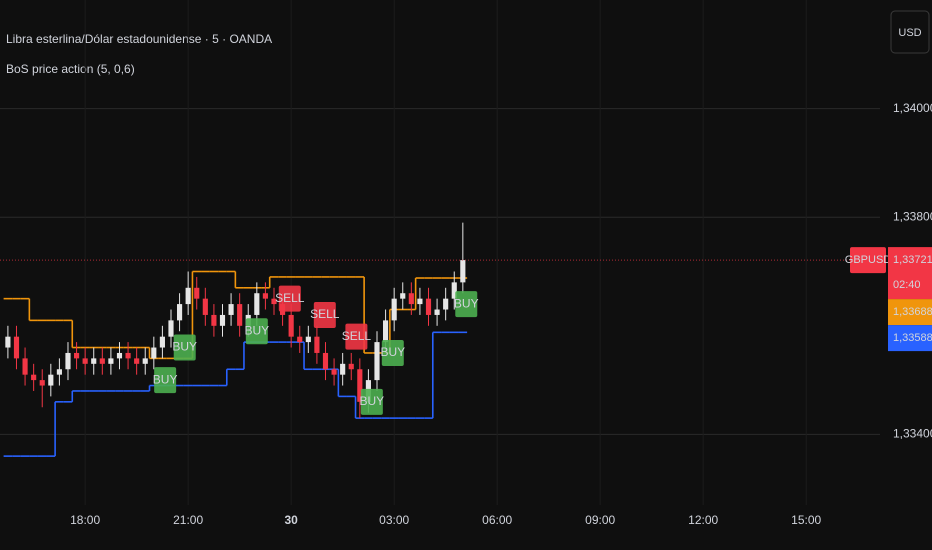  What do you see at coordinates (907, 285) in the screenshot?
I see `countdown: 02:40` at bounding box center [907, 285].